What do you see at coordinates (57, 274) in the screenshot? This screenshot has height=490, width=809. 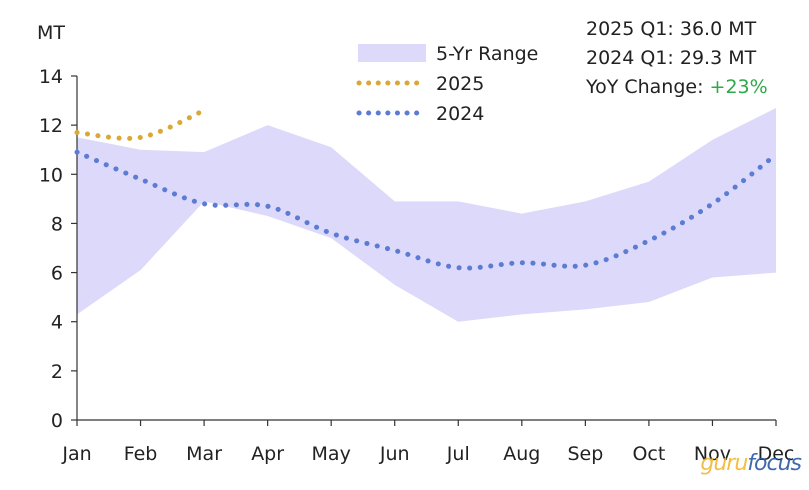 I see `y-tick-label: 6` at bounding box center [57, 274].